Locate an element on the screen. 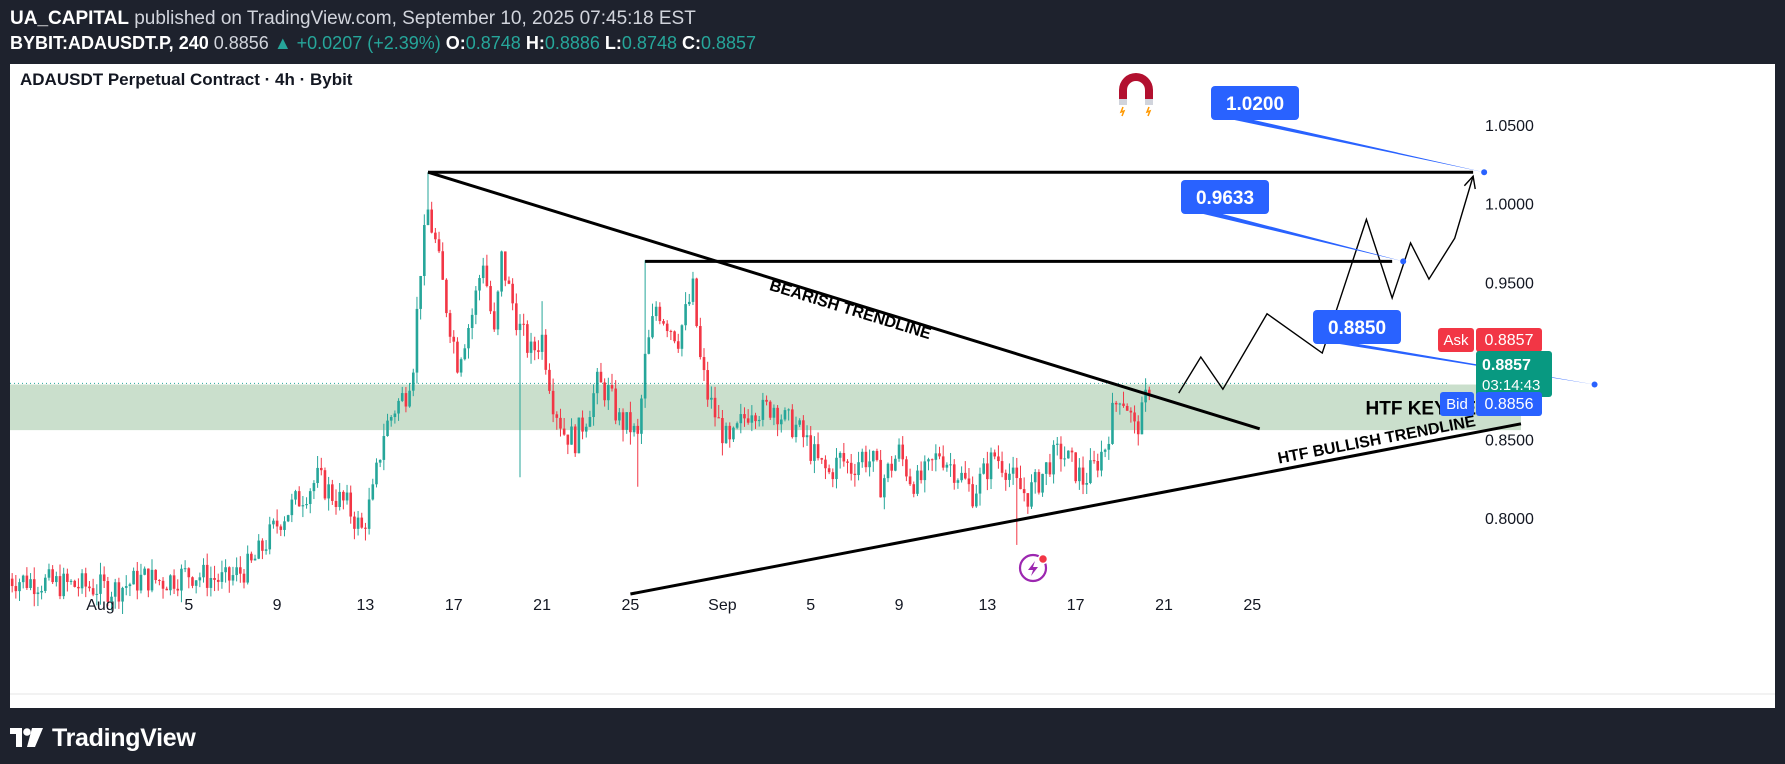 The image size is (1785, 764). bullish-trendline is located at coordinates (1076, 509).